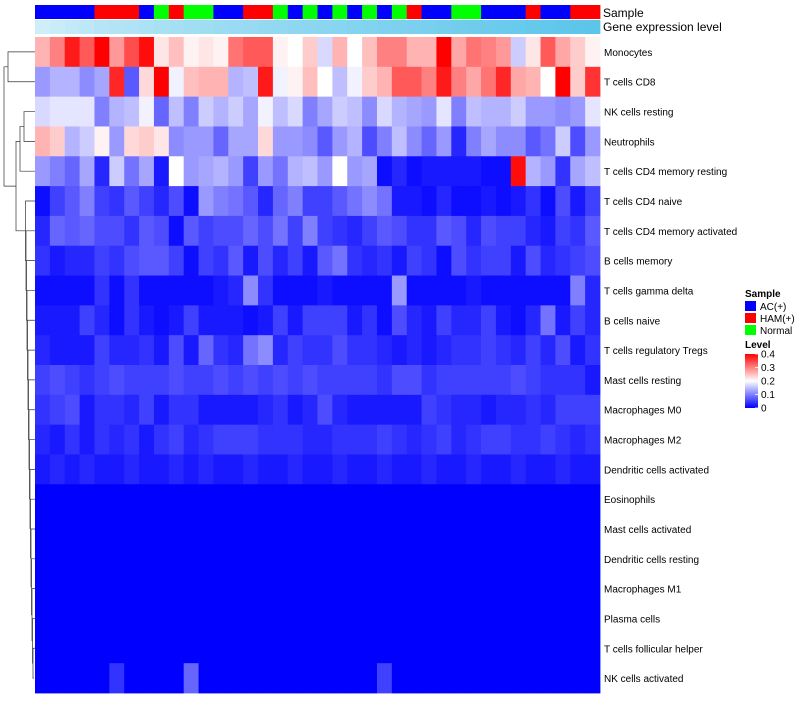  I want to click on legend-label: AC(+), so click(773, 307).